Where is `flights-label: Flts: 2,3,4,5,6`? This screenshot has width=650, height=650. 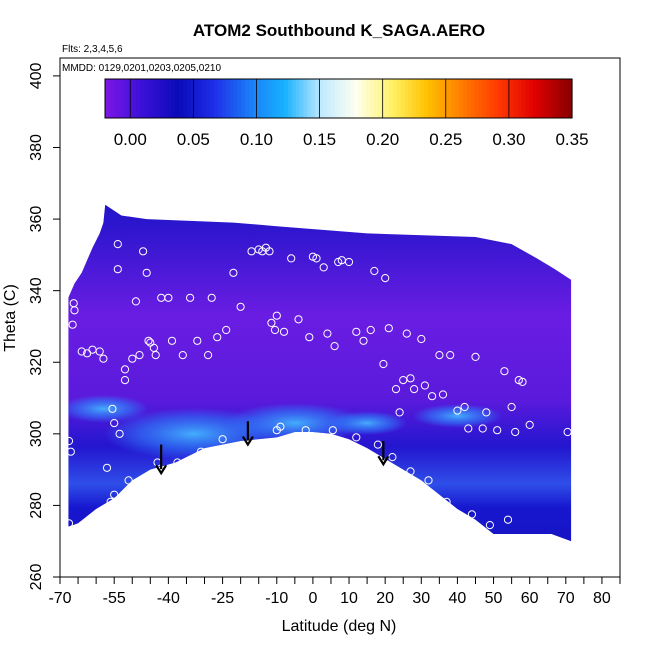 flights-label: Flts: 2,3,4,5,6 is located at coordinates (92, 49).